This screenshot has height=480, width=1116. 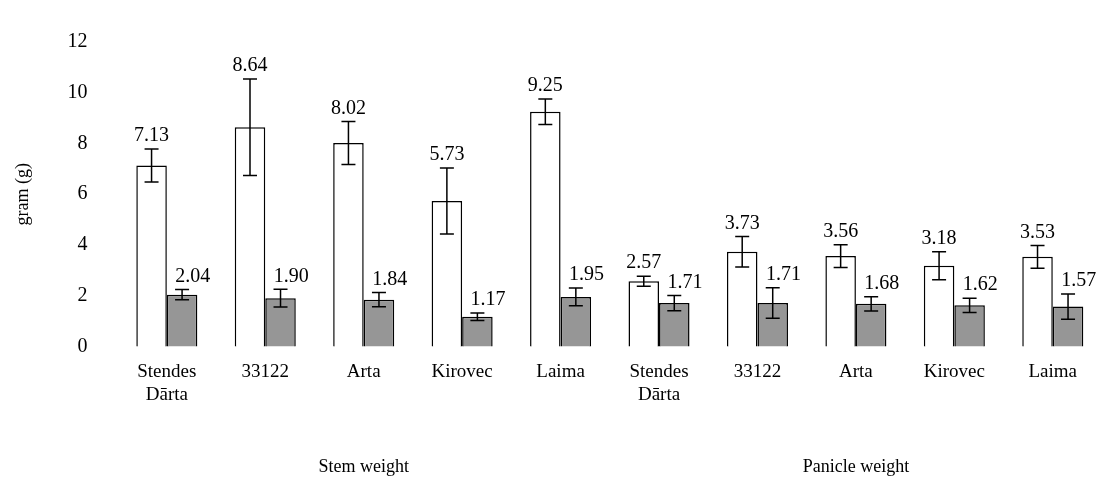 What do you see at coordinates (488, 298) in the screenshot?
I see `data-label: 1.17` at bounding box center [488, 298].